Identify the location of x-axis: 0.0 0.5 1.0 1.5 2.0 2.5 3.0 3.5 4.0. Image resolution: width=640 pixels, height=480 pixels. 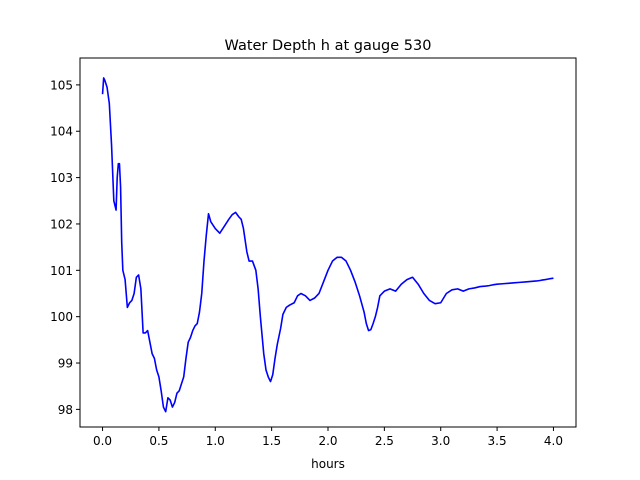
(328, 437).